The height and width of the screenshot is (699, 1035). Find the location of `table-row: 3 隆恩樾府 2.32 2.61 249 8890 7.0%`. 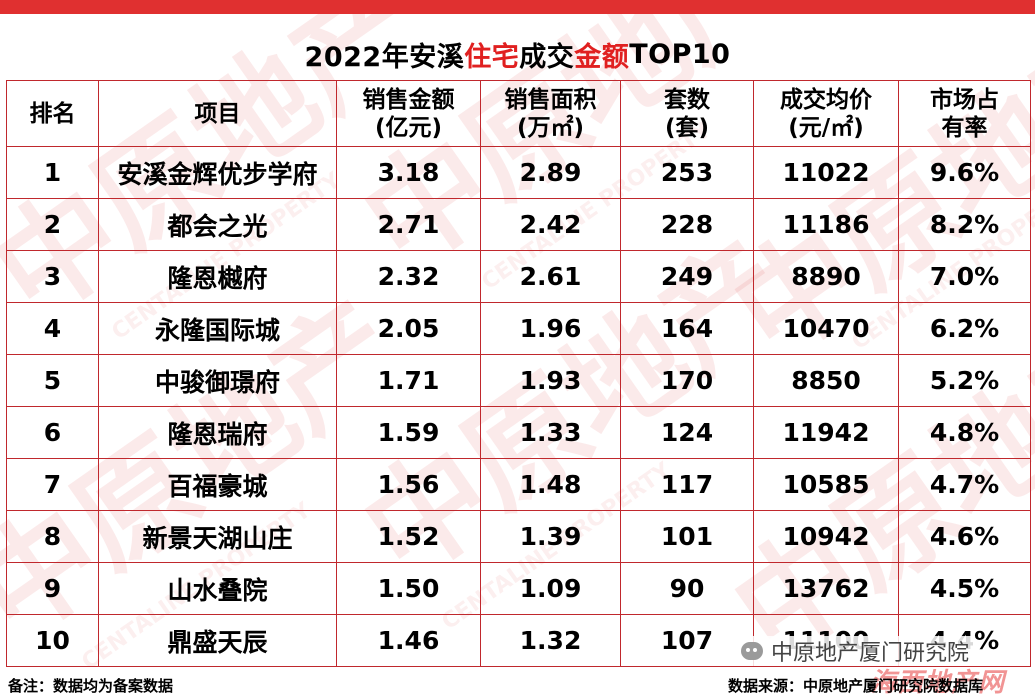

table-row: 3 隆恩樾府 2.32 2.61 249 8890 7.0% is located at coordinates (518, 276).